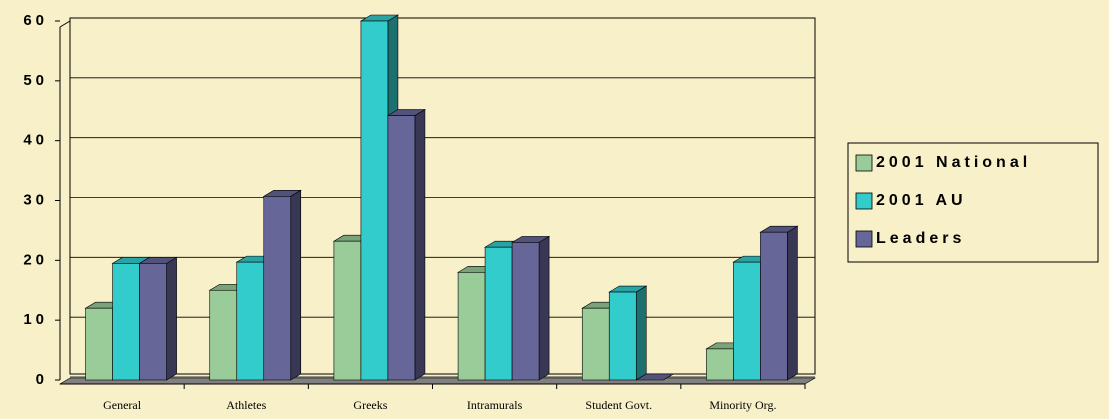 The image size is (1109, 419). I want to click on x-tick-label: Minority Org., so click(742, 405).